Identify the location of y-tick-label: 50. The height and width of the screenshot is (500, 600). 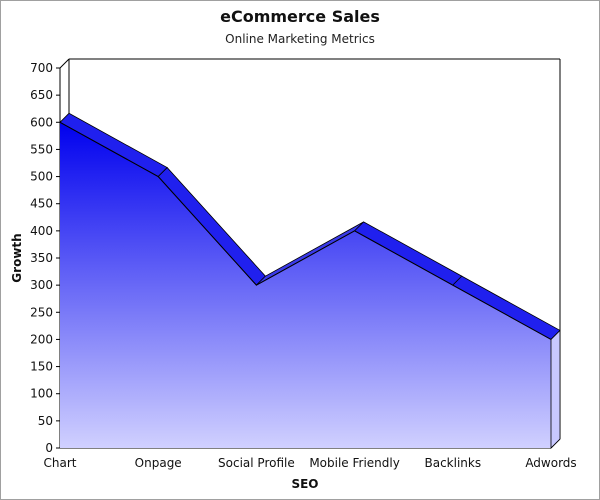
(45, 421).